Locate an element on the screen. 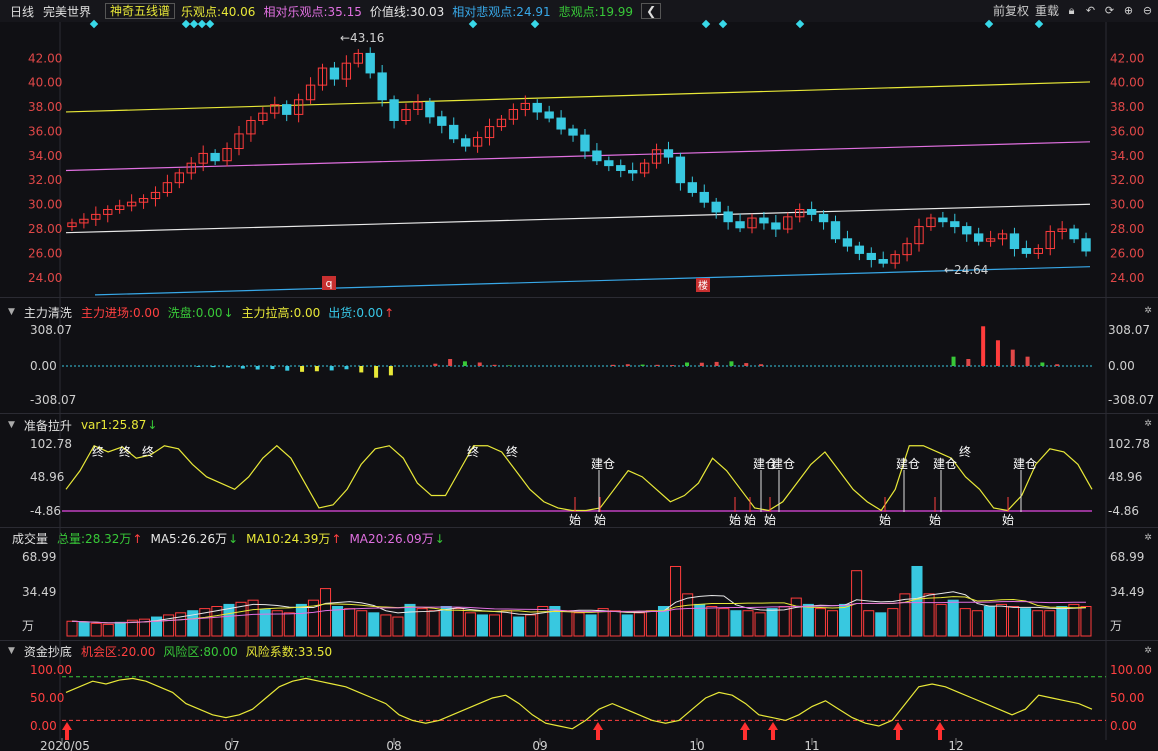 The height and width of the screenshot is (751, 1158). value-text: 总量:28.32万 is located at coordinates (94, 538).